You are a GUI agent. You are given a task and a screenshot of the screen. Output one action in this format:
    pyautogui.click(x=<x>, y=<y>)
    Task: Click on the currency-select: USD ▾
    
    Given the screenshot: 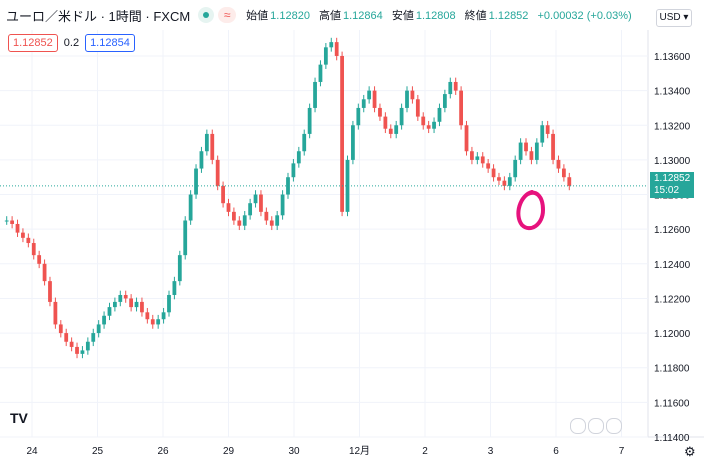 What is the action you would take?
    pyautogui.click(x=674, y=18)
    